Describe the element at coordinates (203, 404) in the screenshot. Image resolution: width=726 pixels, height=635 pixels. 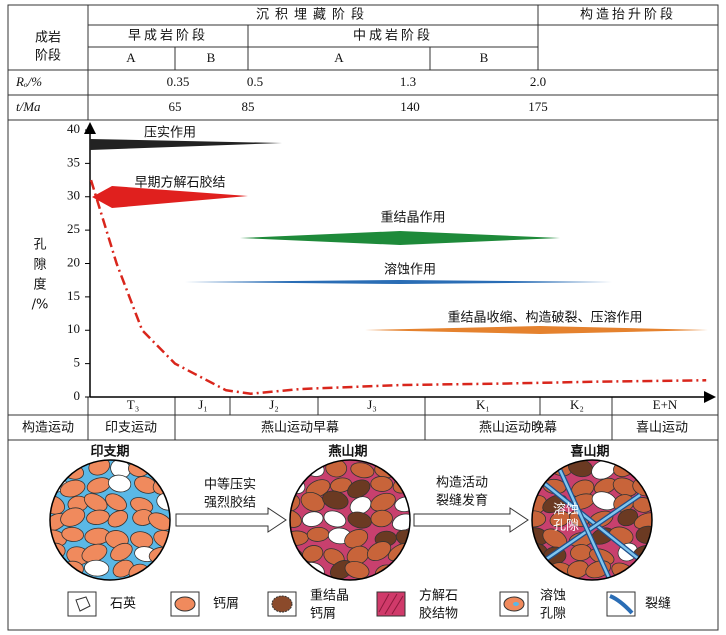
I see `period-label: J₁` at that location.